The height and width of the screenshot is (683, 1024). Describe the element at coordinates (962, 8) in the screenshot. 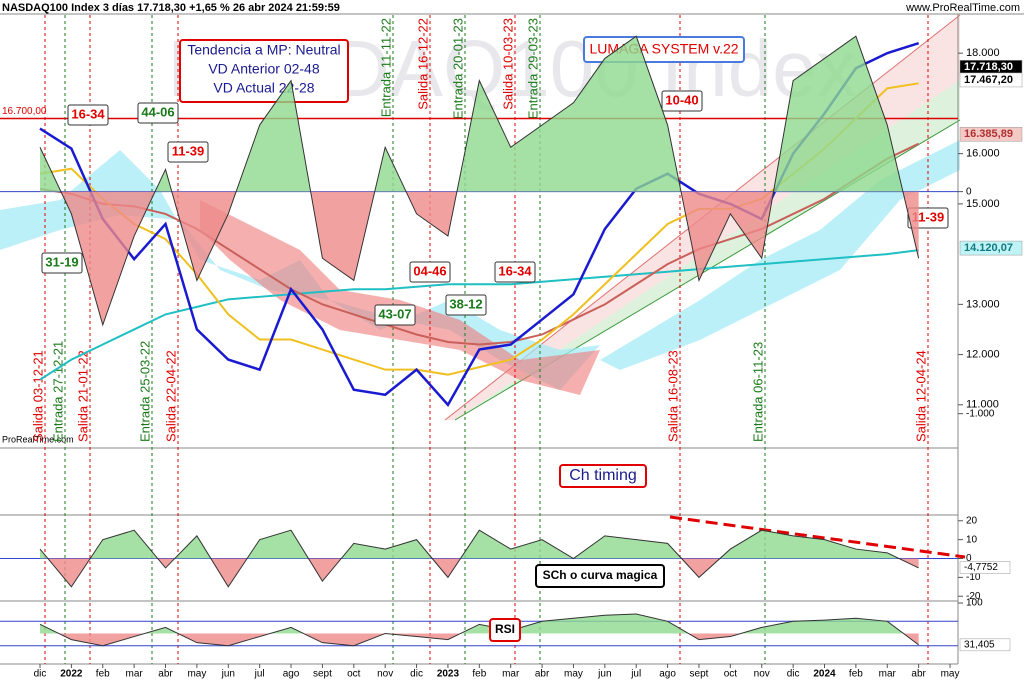

I see `header-site: www.ProRealTime.com` at that location.